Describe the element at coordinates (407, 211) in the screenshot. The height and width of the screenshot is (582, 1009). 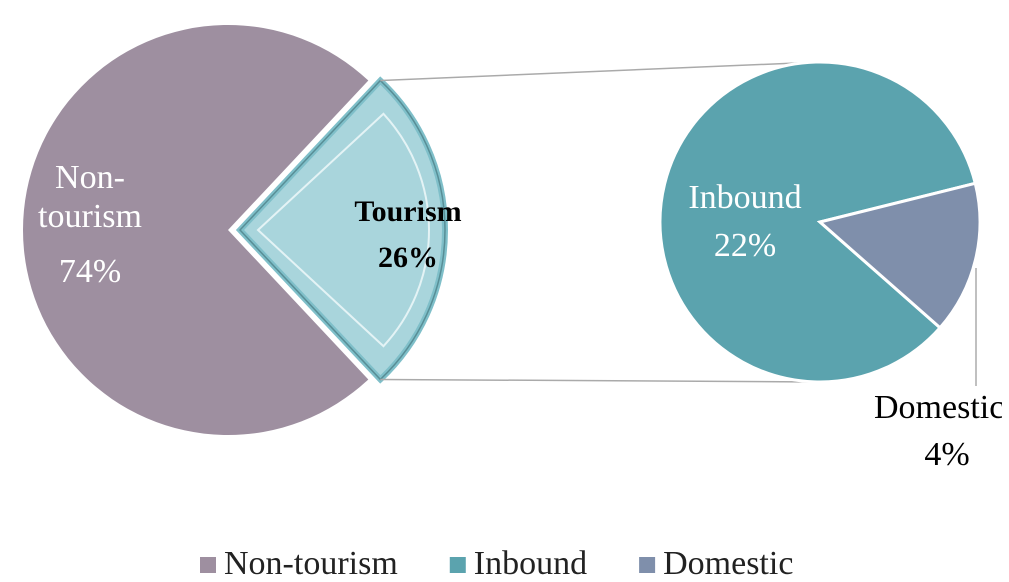
I see `data-label: Tourism` at that location.